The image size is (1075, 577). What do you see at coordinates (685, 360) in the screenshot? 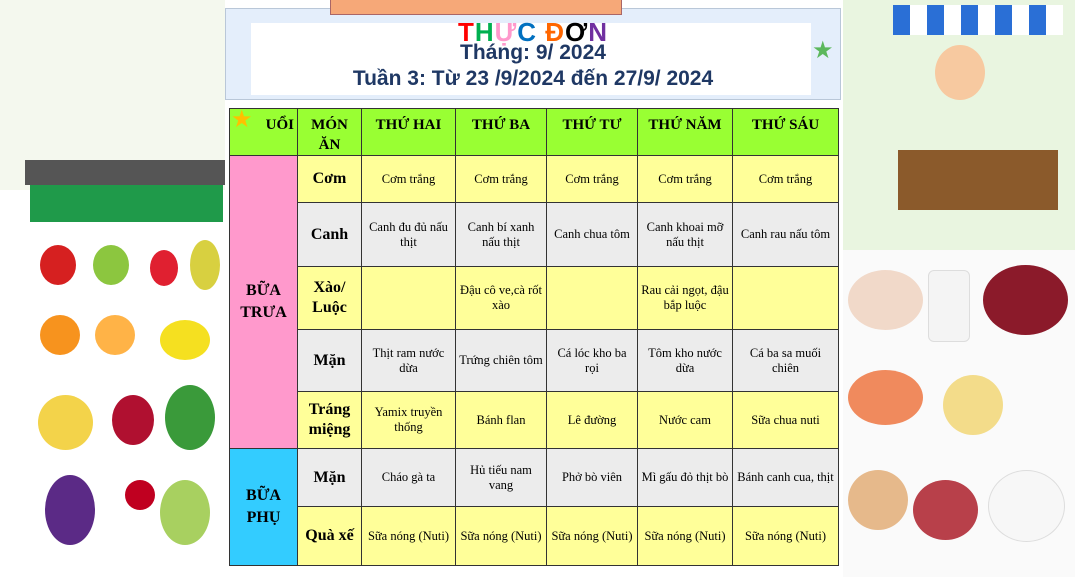
I see `menu-cell: Tôm kho nước dừa` at bounding box center [685, 360].